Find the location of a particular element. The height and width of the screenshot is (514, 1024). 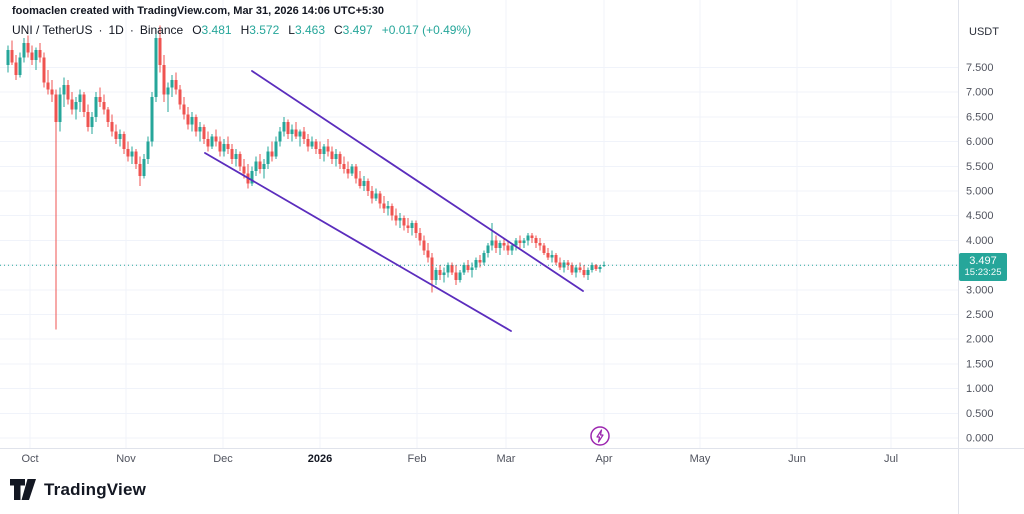

ohlc-close: C3.497 is located at coordinates (353, 30).